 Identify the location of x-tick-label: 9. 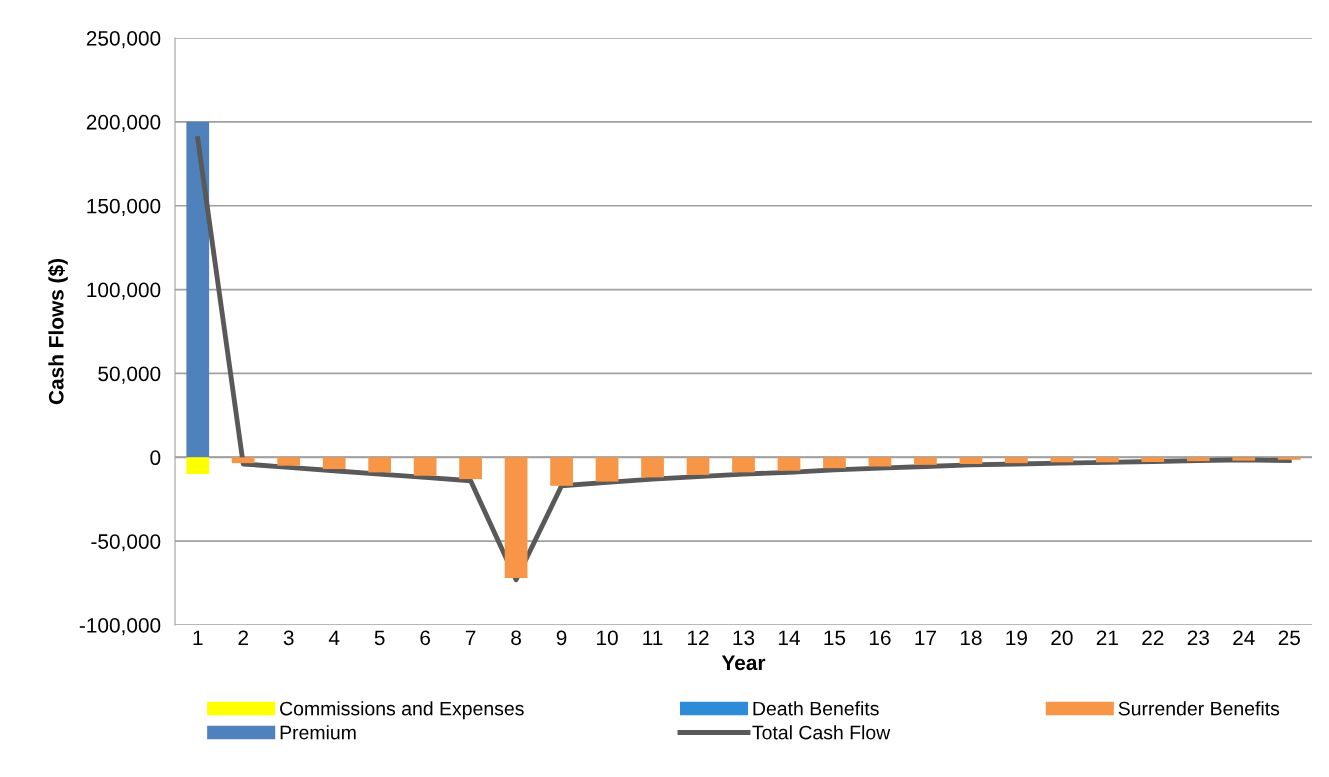
(561, 638).